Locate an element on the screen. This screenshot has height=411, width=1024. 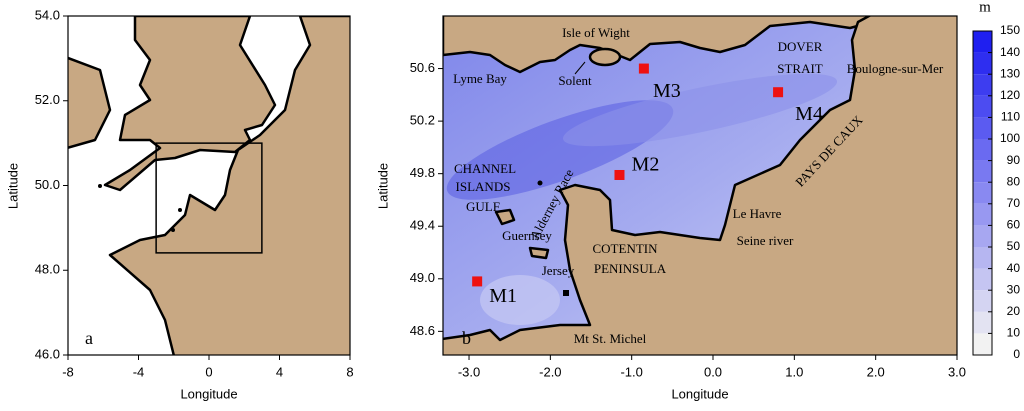
station-label: M2 is located at coordinates (646, 165).